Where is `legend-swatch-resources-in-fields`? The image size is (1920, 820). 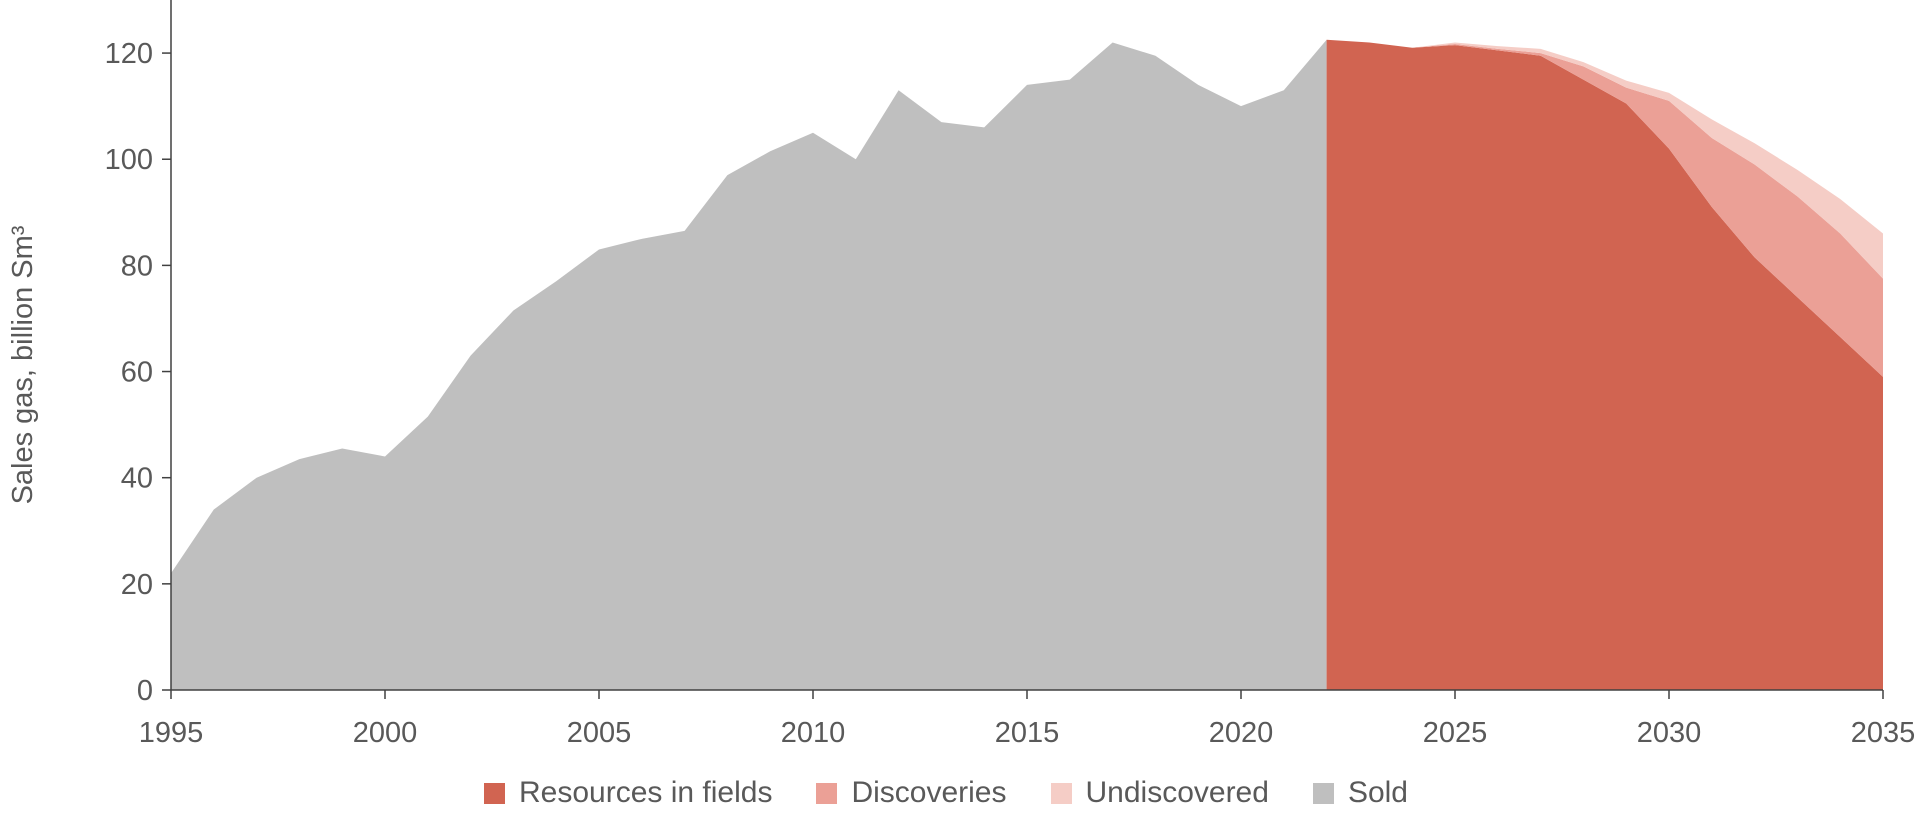
legend-swatch-resources-in-fields is located at coordinates (494, 793).